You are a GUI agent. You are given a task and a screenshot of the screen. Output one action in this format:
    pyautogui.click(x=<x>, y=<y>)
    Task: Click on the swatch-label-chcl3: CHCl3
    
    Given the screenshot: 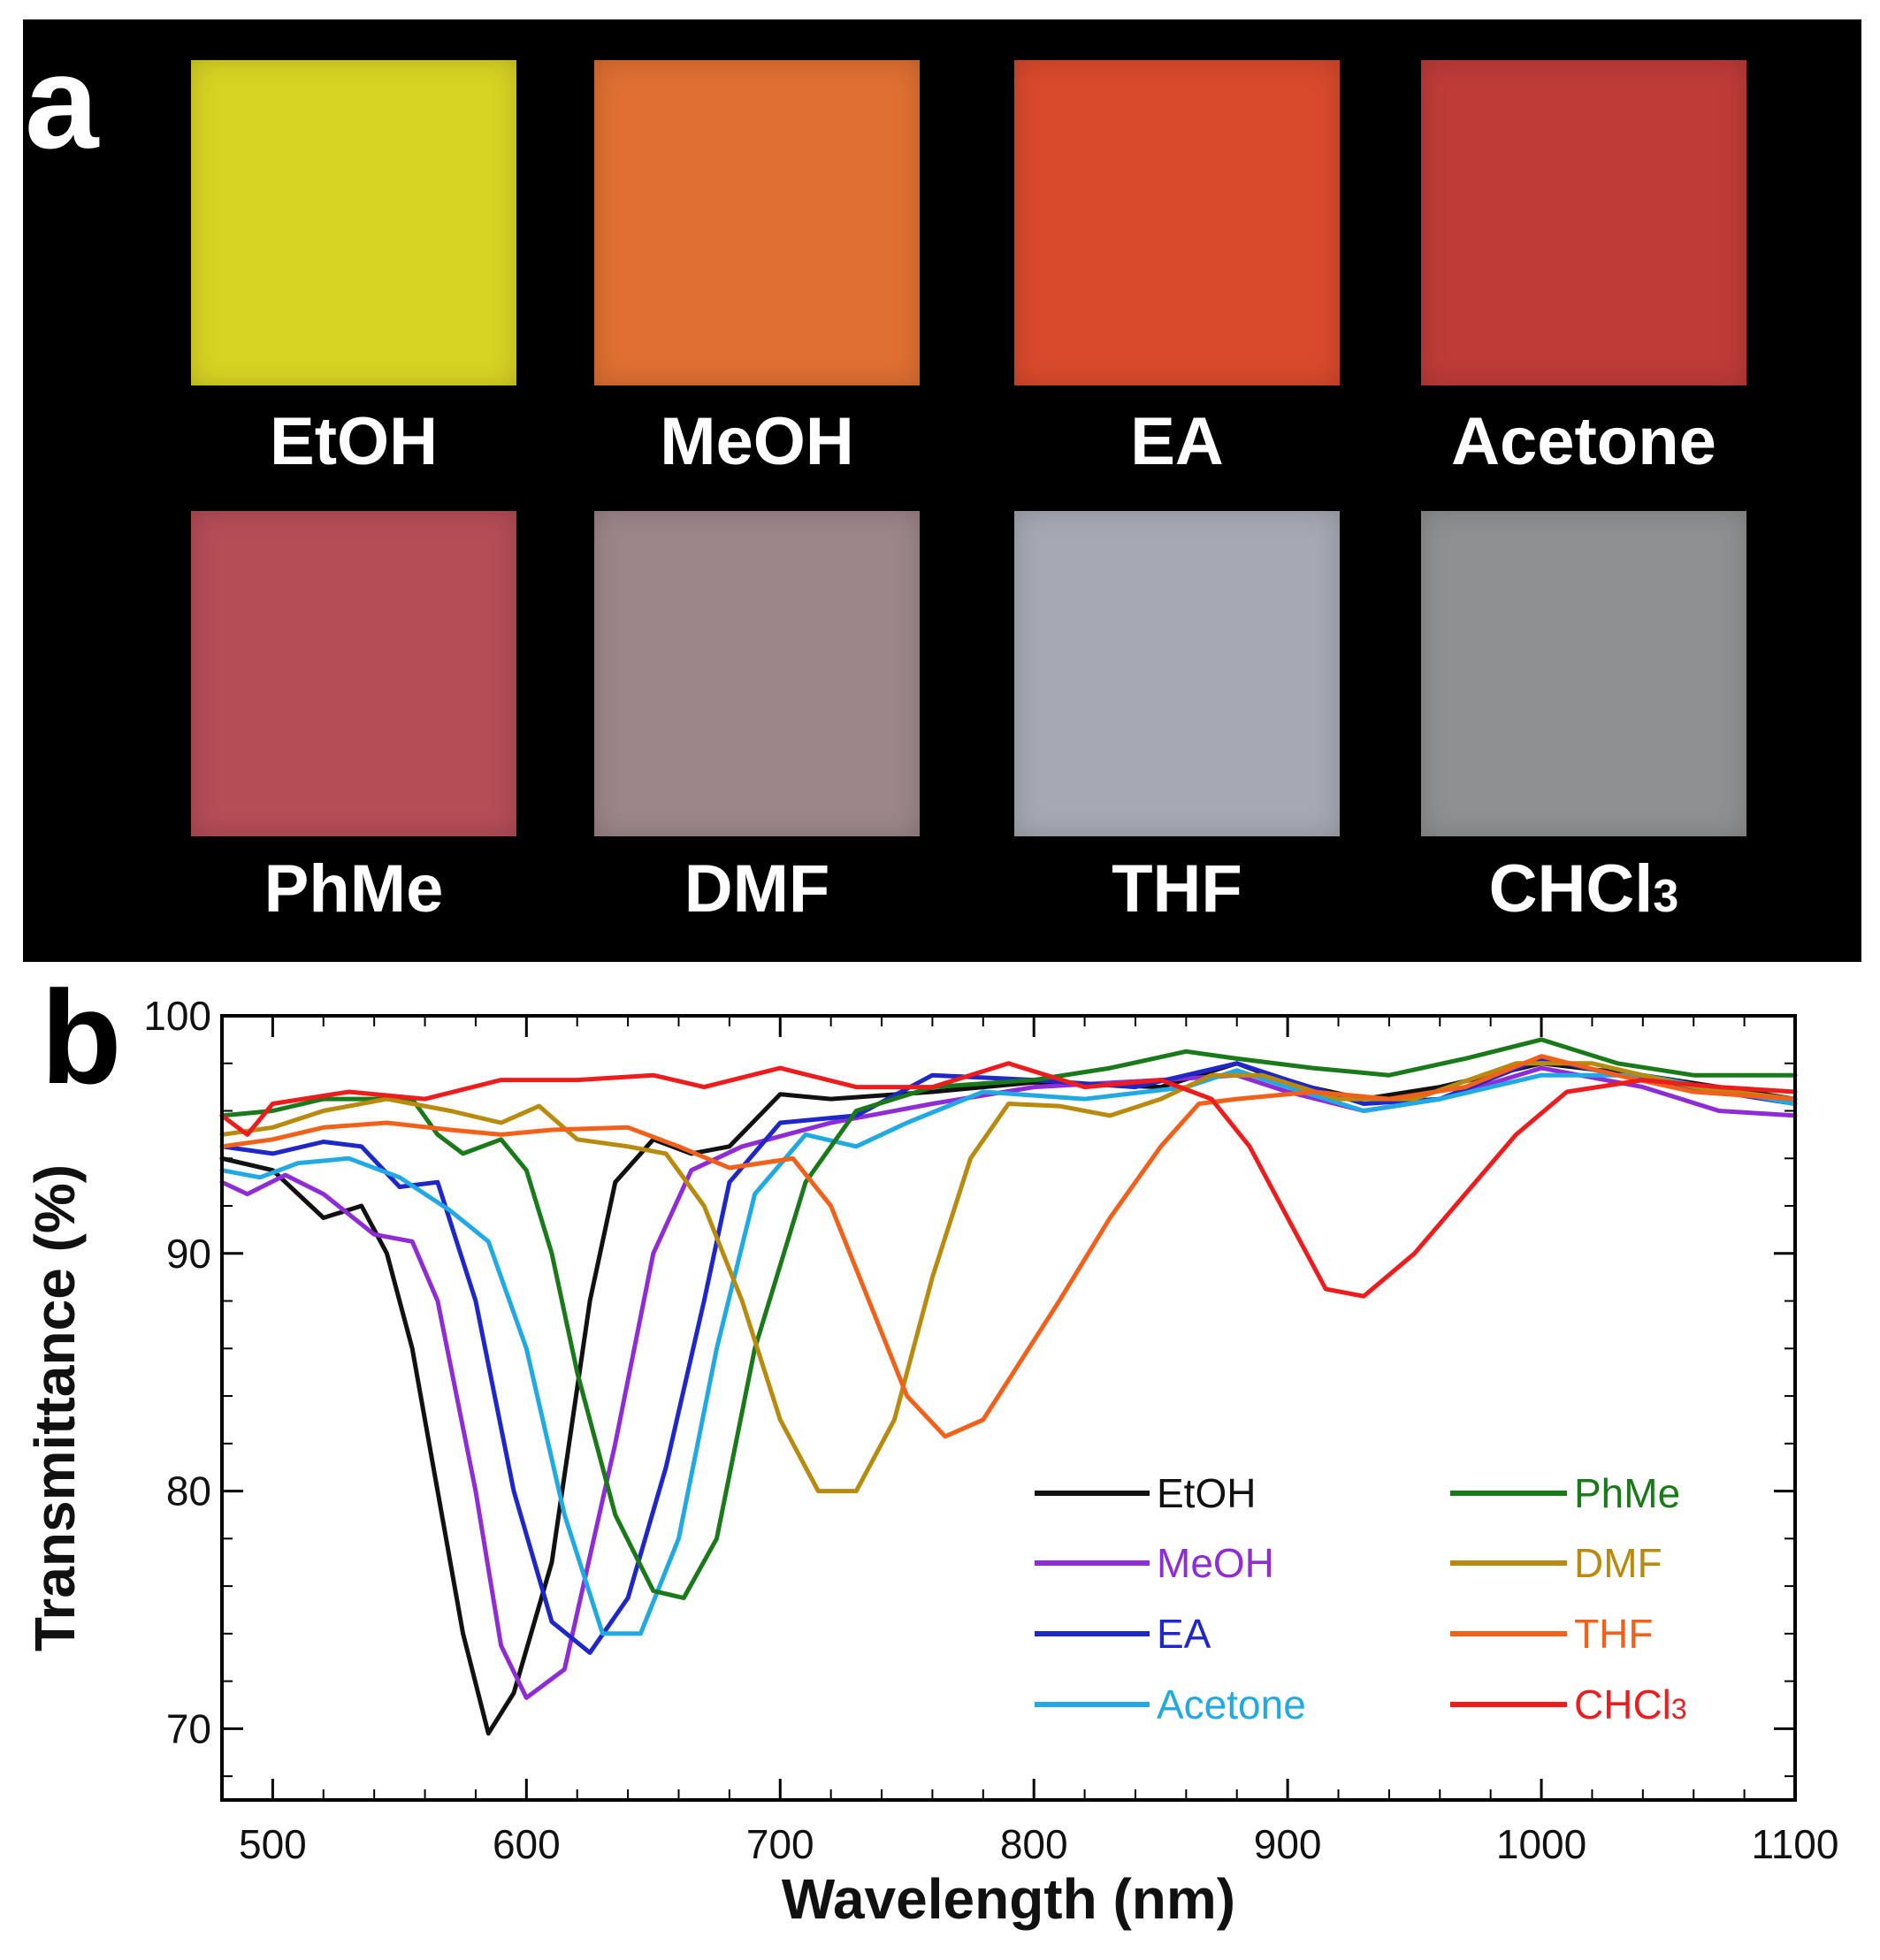 What is the action you would take?
    pyautogui.click(x=1584, y=889)
    